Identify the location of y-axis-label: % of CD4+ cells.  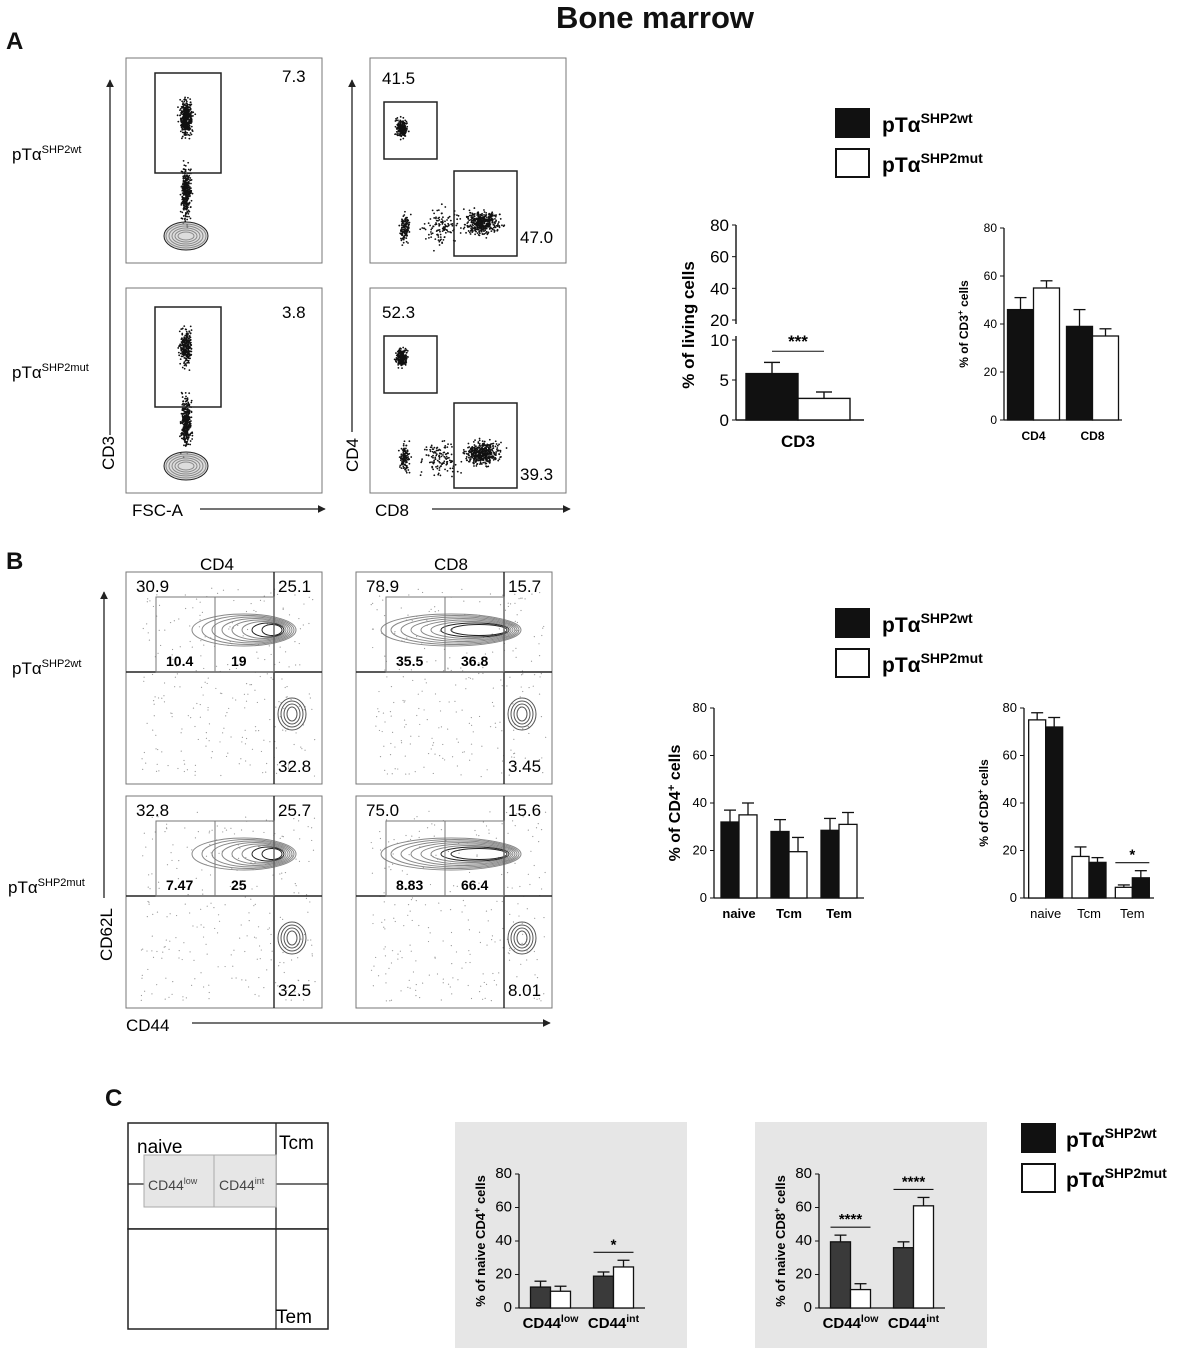
(675, 802).